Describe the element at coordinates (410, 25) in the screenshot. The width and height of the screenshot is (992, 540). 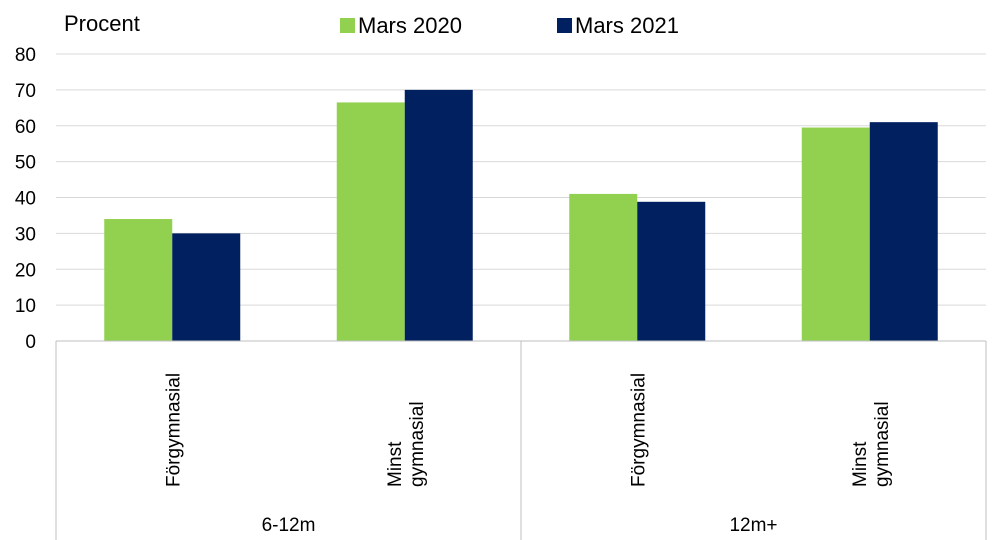
I see `legend-label: Mars 2020` at that location.